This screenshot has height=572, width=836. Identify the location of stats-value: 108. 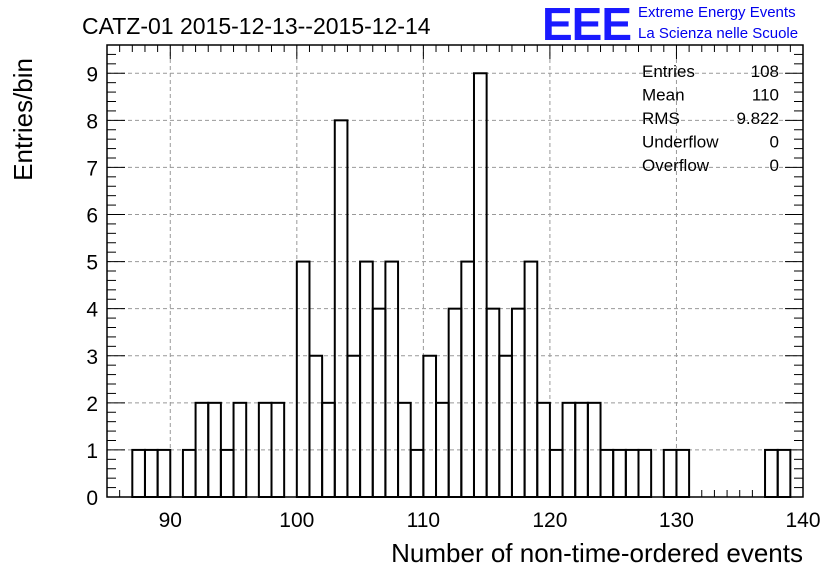
(765, 71).